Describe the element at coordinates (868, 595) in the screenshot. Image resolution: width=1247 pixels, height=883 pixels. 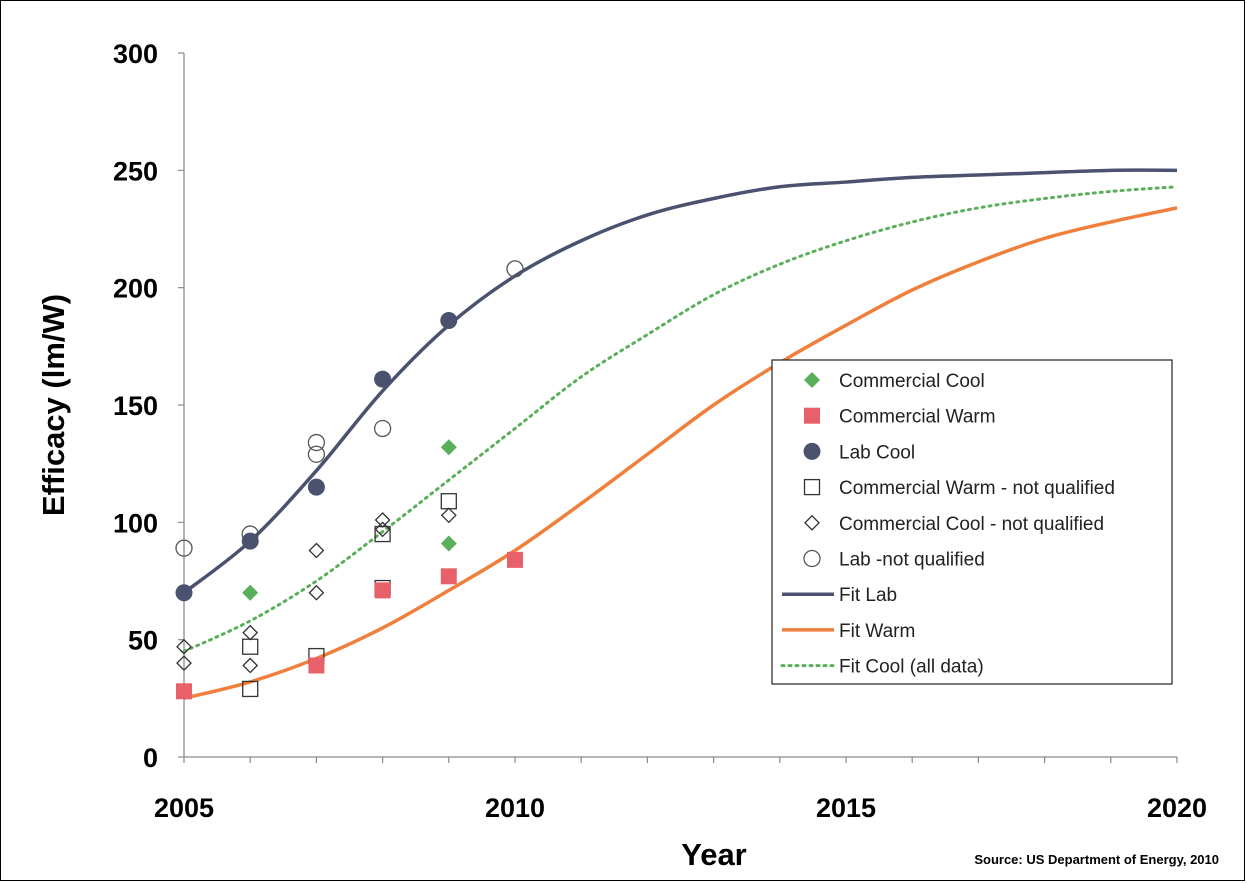
I see `legend-label-fit-lab: Fit Lab` at that location.